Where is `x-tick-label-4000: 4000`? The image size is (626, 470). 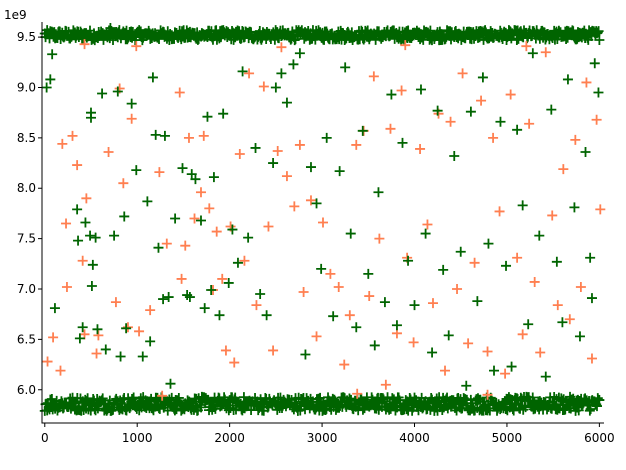 x-tick-label-4000: 4000 is located at coordinates (414, 438).